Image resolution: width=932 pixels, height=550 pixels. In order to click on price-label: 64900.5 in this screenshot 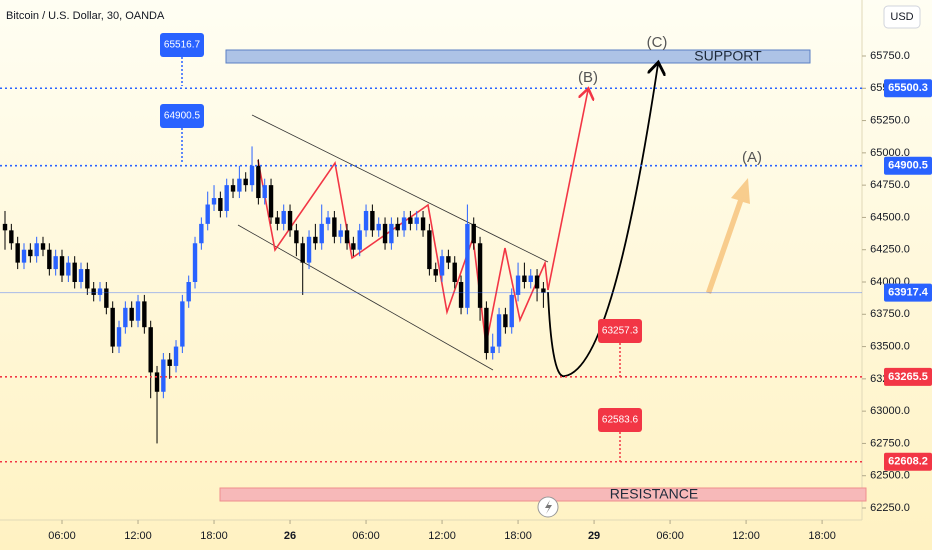, I will do `click(908, 166)`.